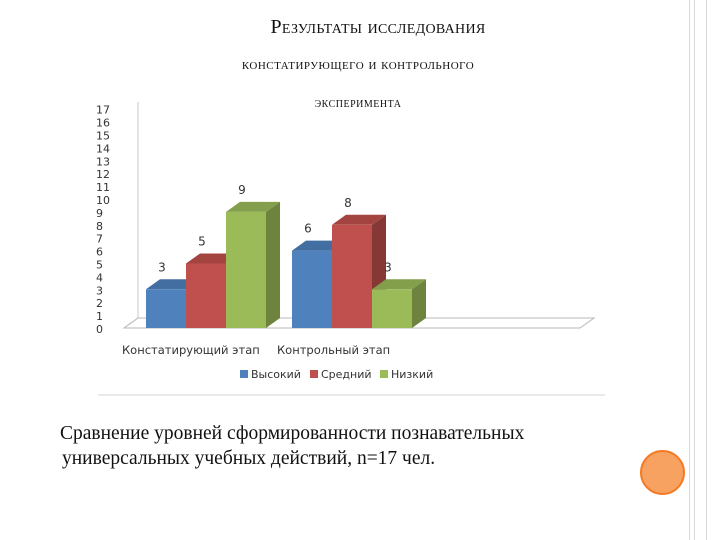 This screenshot has width=720, height=540. Describe the element at coordinates (662, 472) in the screenshot. I see `decorative-orange-circle` at that location.